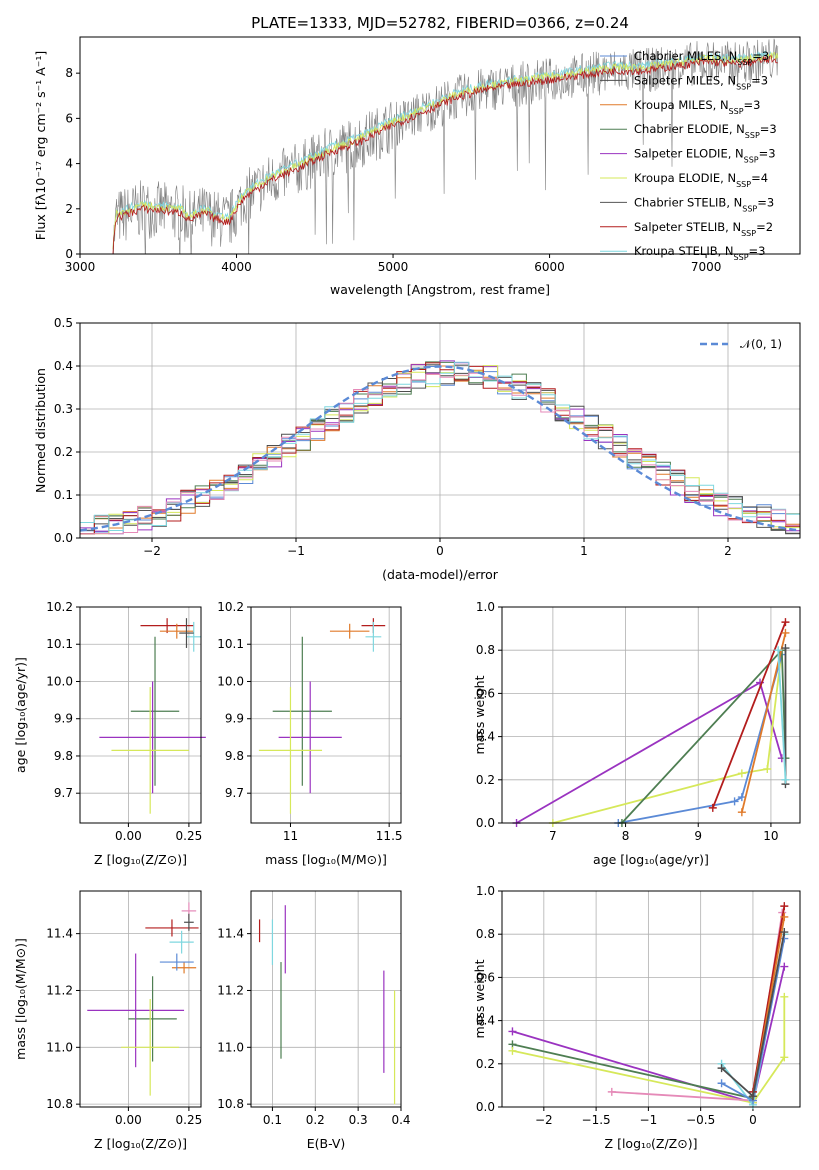 The width and height of the screenshot is (819, 1170). Describe the element at coordinates (705, 131) in the screenshot. I see `legend-entry: Chabrier ELODIE, NSSP=3` at that location.